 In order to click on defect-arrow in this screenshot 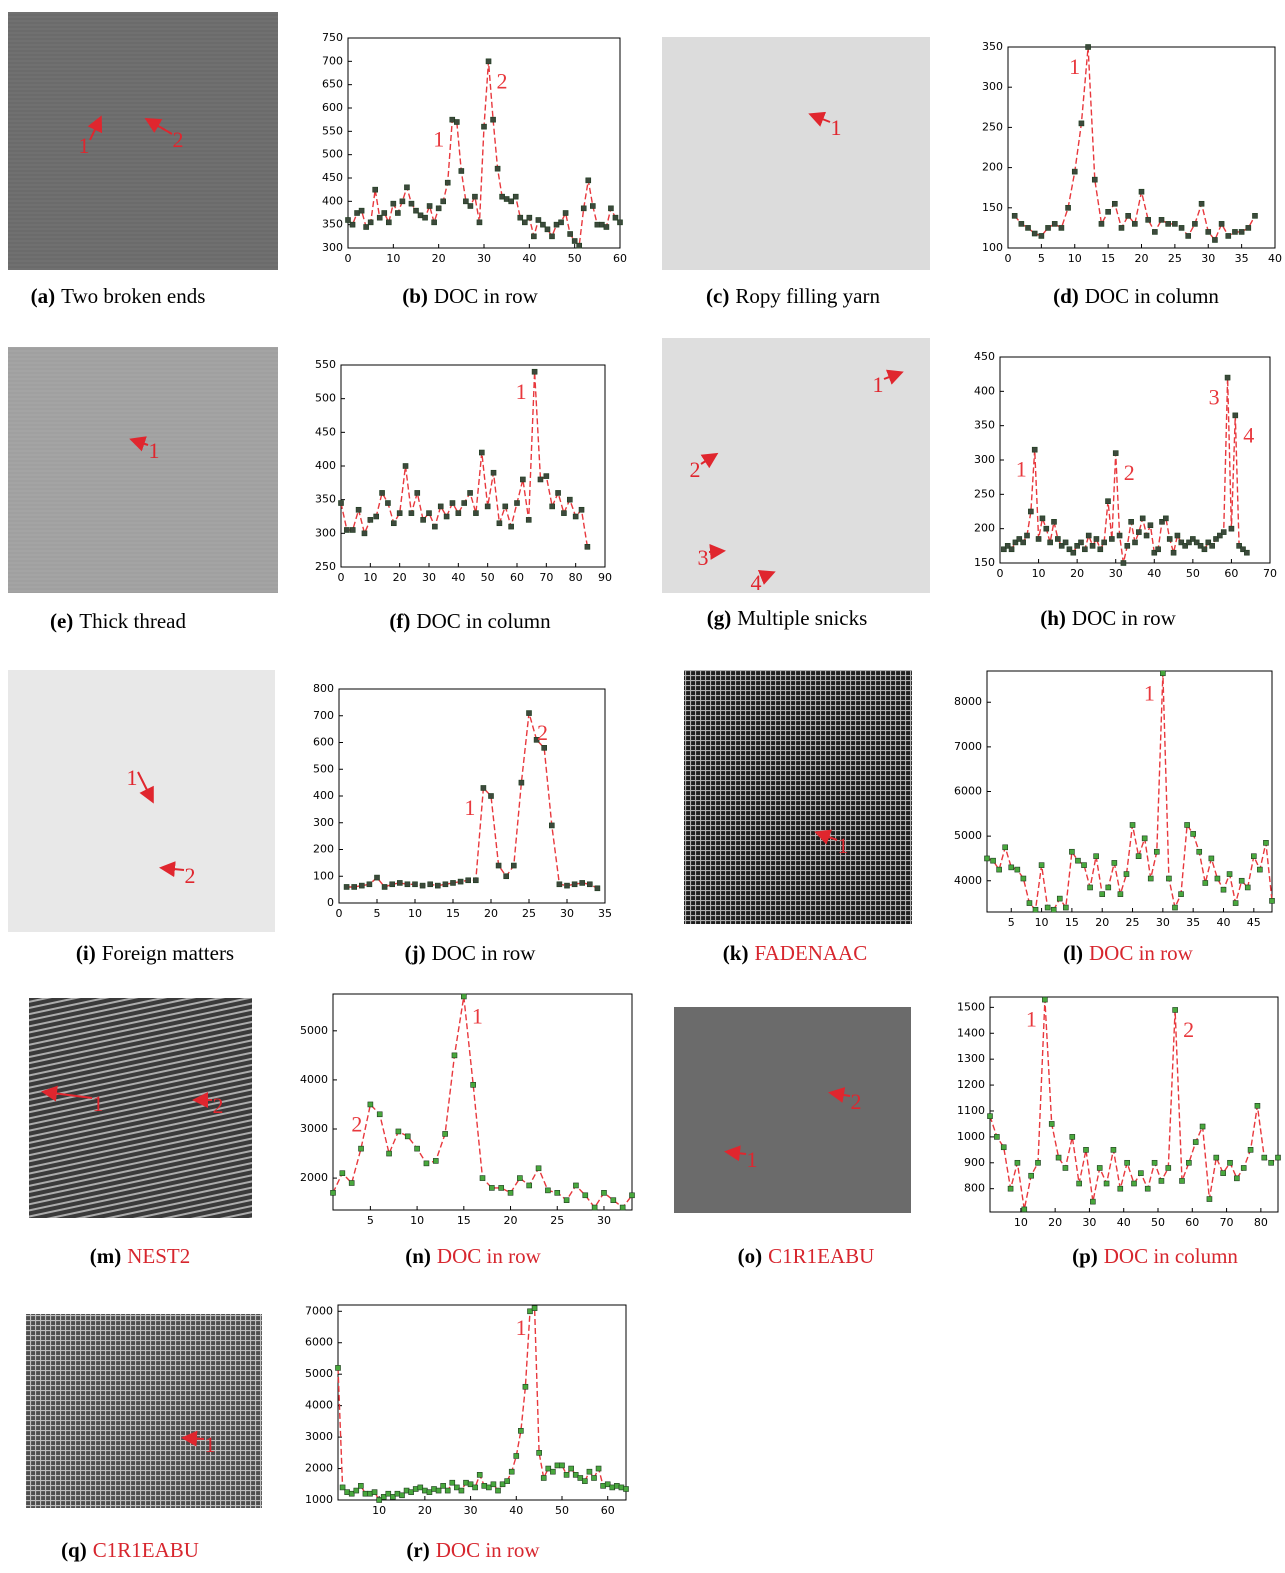, I will do `click(839, 1095)`.